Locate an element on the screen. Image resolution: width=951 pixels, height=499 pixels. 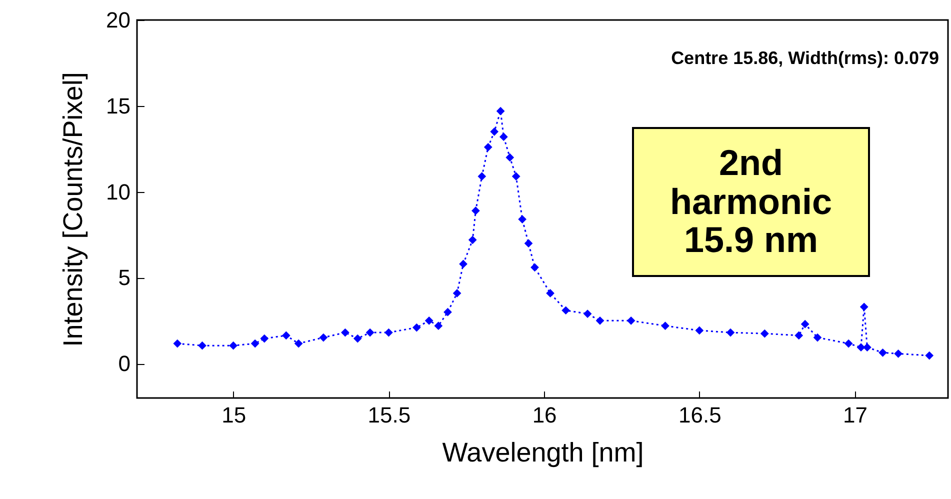
annotation: 2nd harmonic 15.9 nm is located at coordinates (751, 202).